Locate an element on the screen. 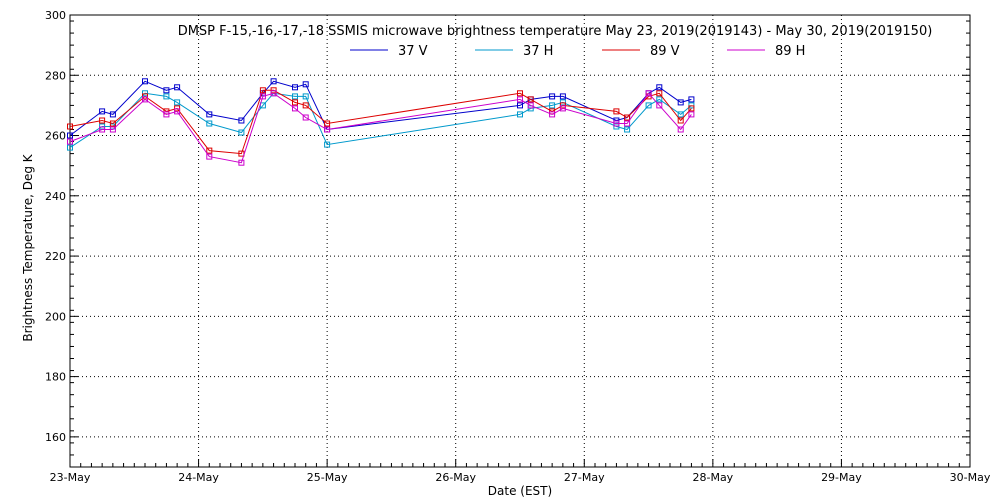 The width and height of the screenshot is (1000, 500). legend-label: 37 H is located at coordinates (538, 51).